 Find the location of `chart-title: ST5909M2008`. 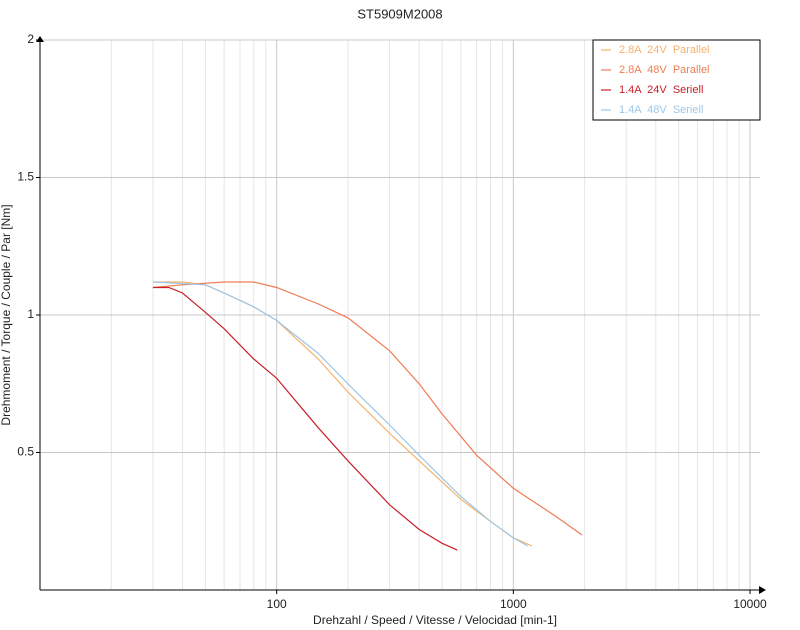

chart-title: ST5909M2008 is located at coordinates (399, 13).